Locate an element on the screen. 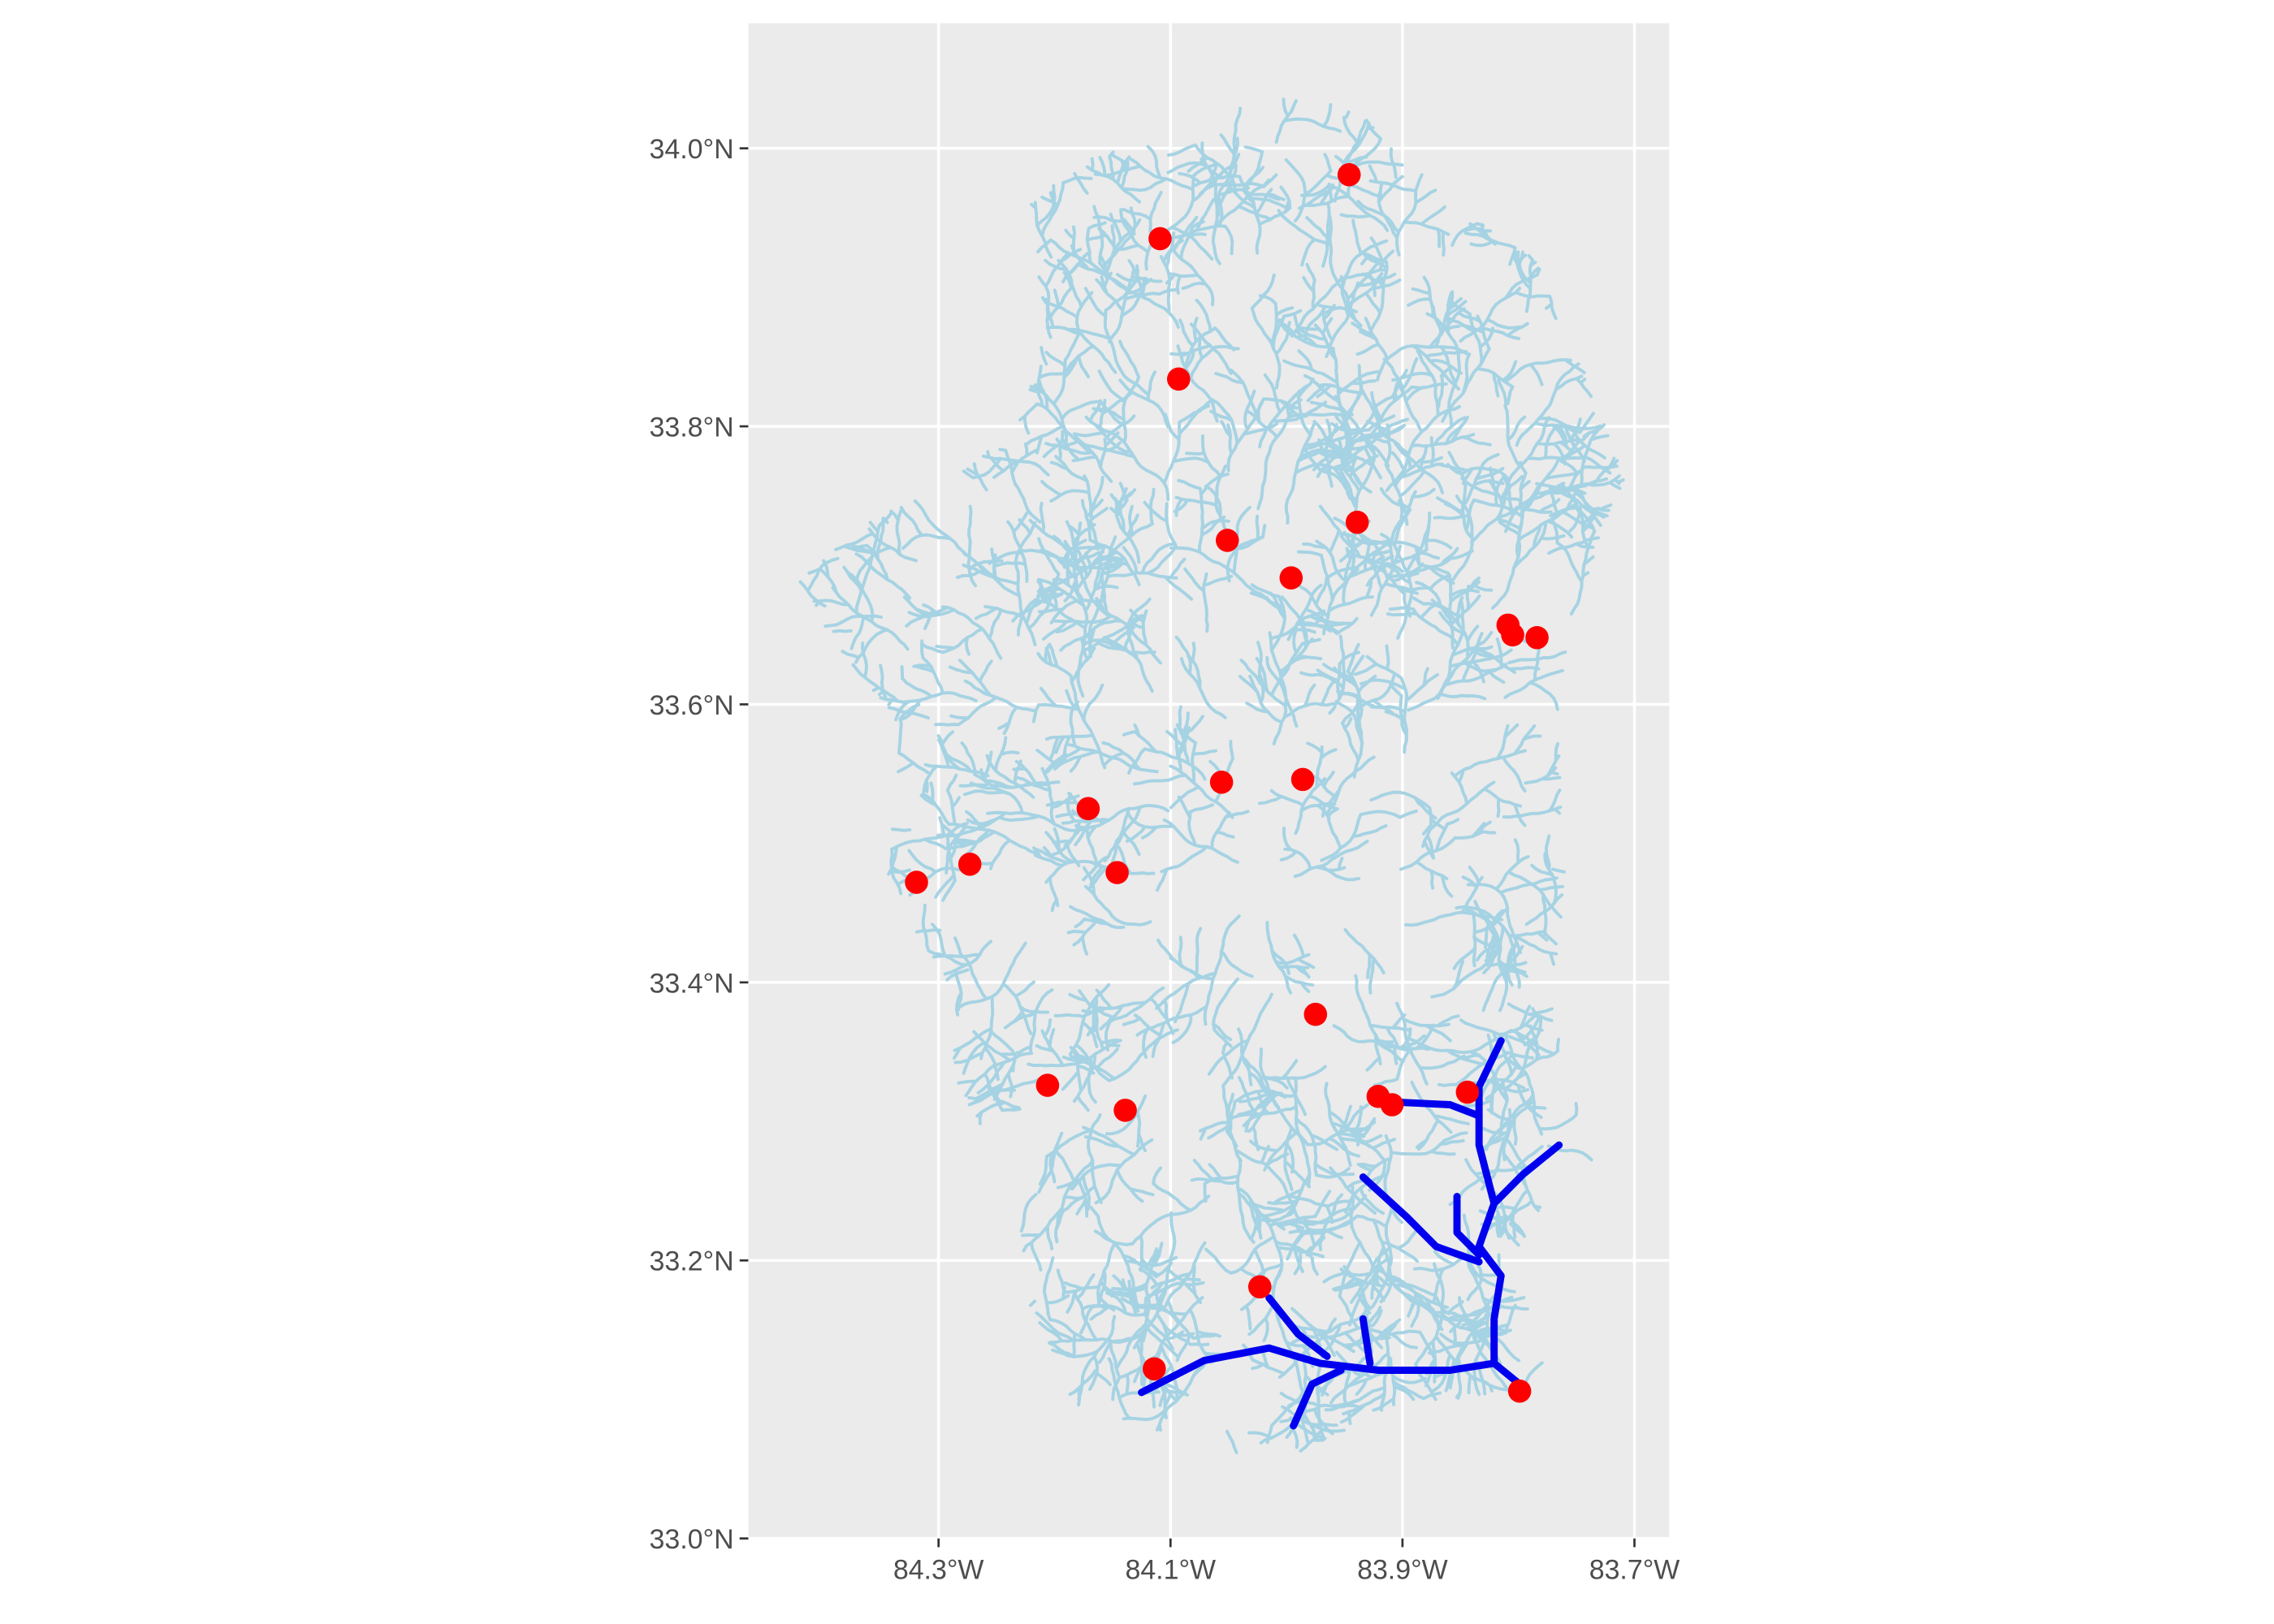 The width and height of the screenshot is (2274, 1624). x-tick-label: 83.9°W is located at coordinates (1403, 1571).